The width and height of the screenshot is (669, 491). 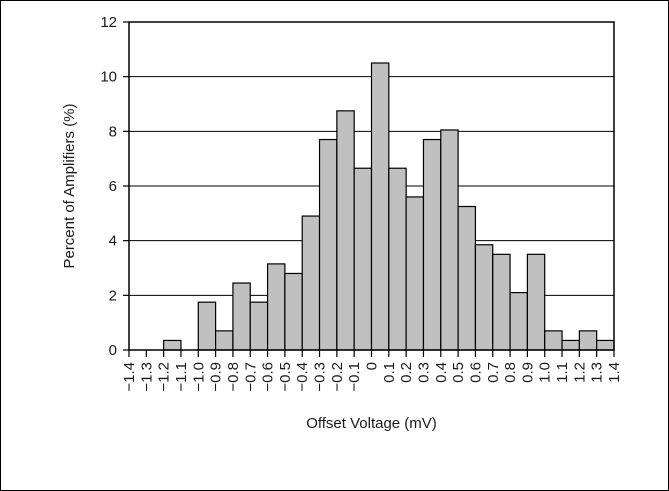 I want to click on x-tick-label: −0.5, so click(x=285, y=377).